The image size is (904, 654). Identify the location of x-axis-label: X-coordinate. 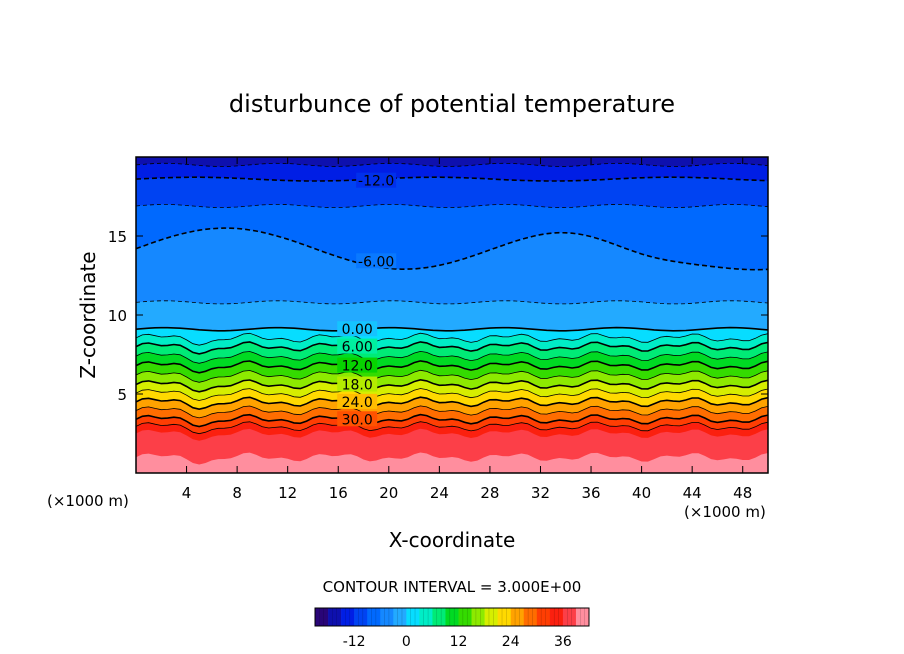
(452, 540).